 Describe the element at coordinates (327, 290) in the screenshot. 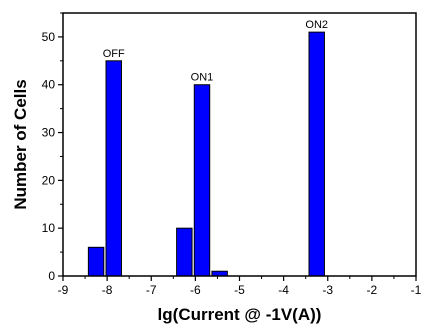

I see `x-tick-label: -3` at that location.